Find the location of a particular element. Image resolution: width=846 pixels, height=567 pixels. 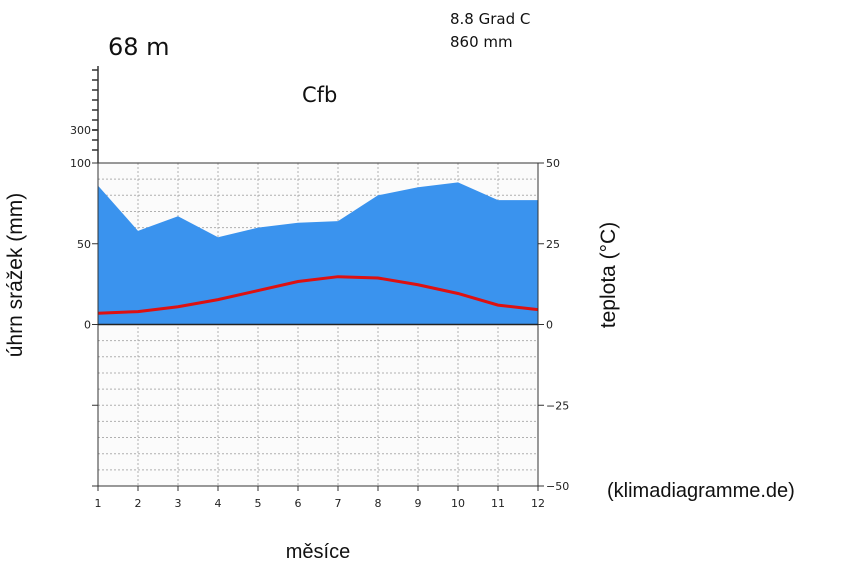

x-tick-label: 10 is located at coordinates (458, 503).